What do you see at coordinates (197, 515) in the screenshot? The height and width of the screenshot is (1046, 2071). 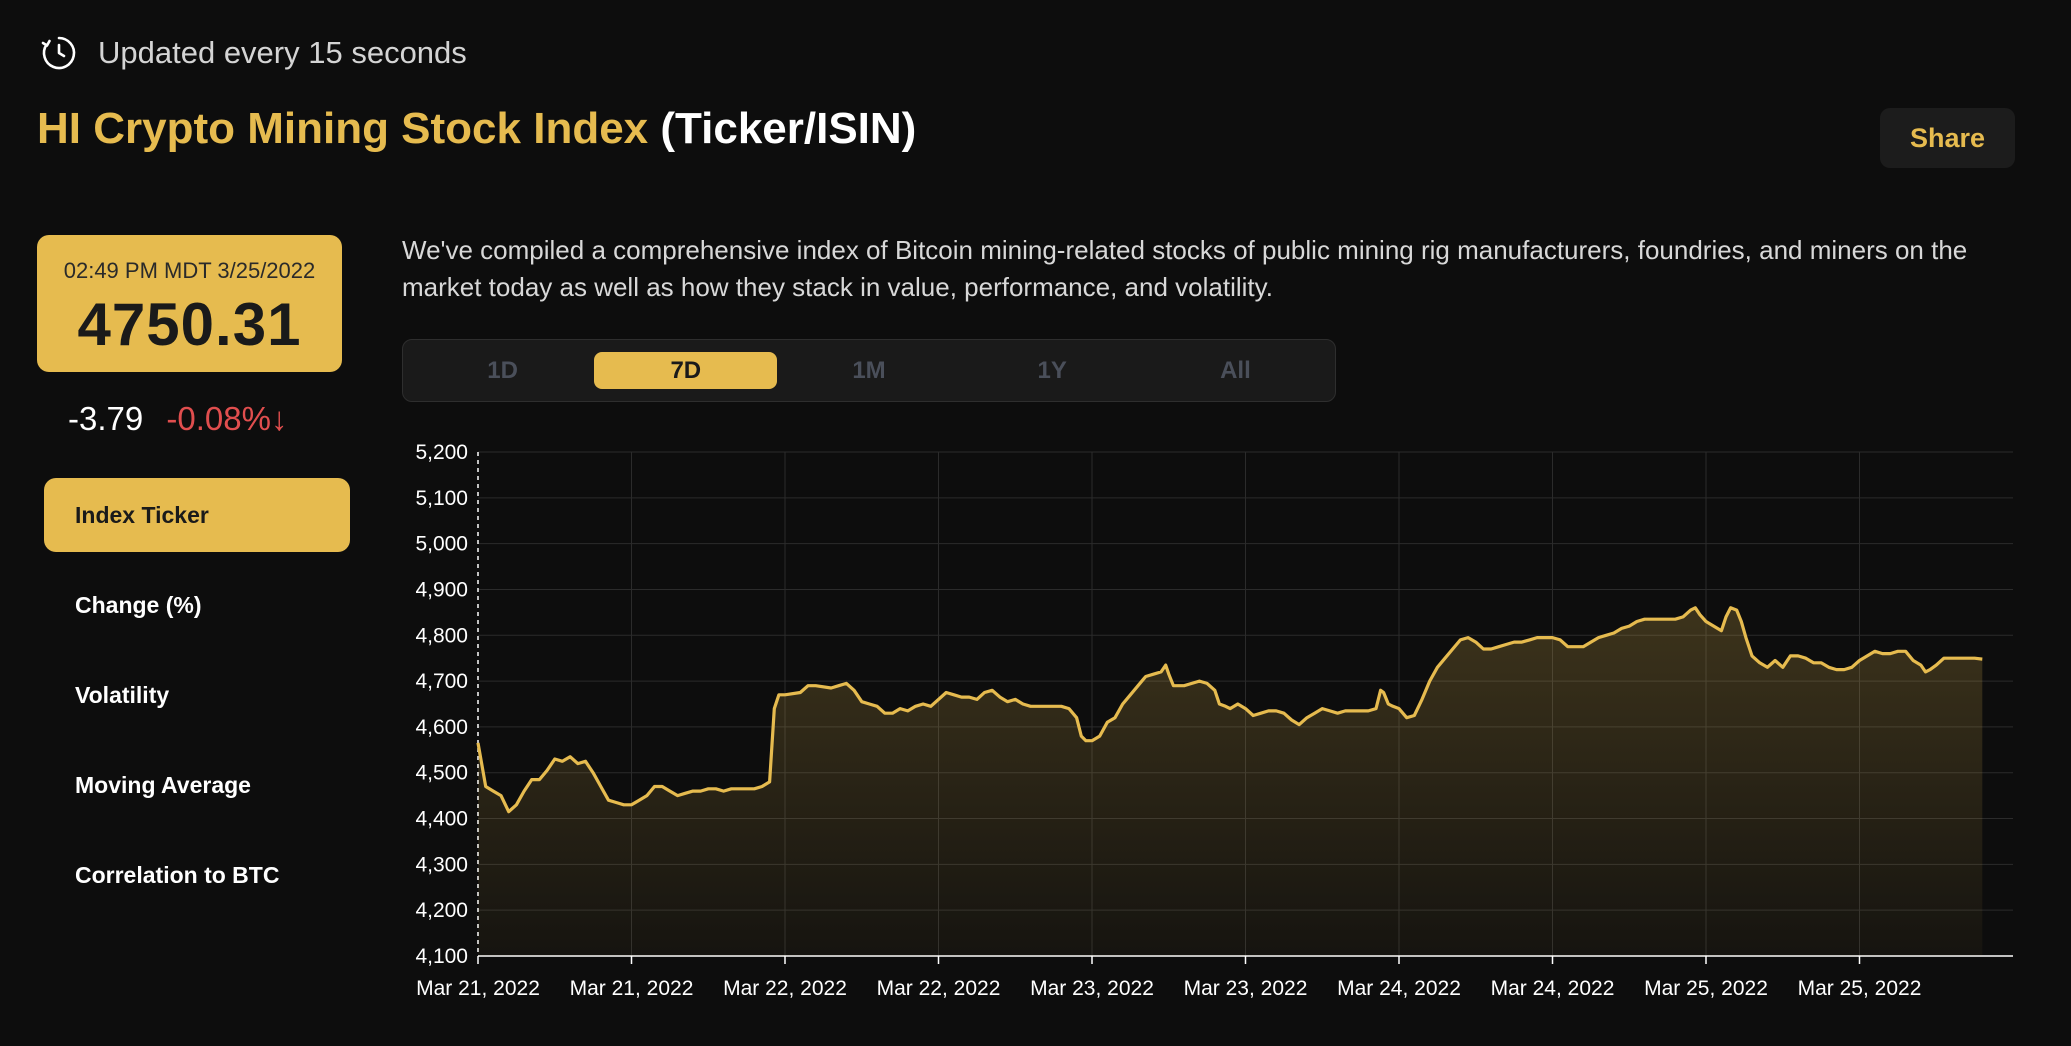 I see `sidebar-item-index-ticker: Index Ticker` at bounding box center [197, 515].